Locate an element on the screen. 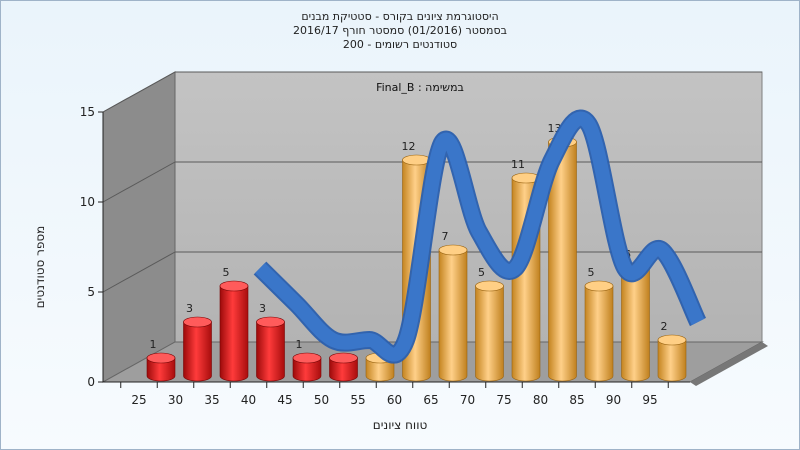  data-label-40: 3 is located at coordinates (262, 308).